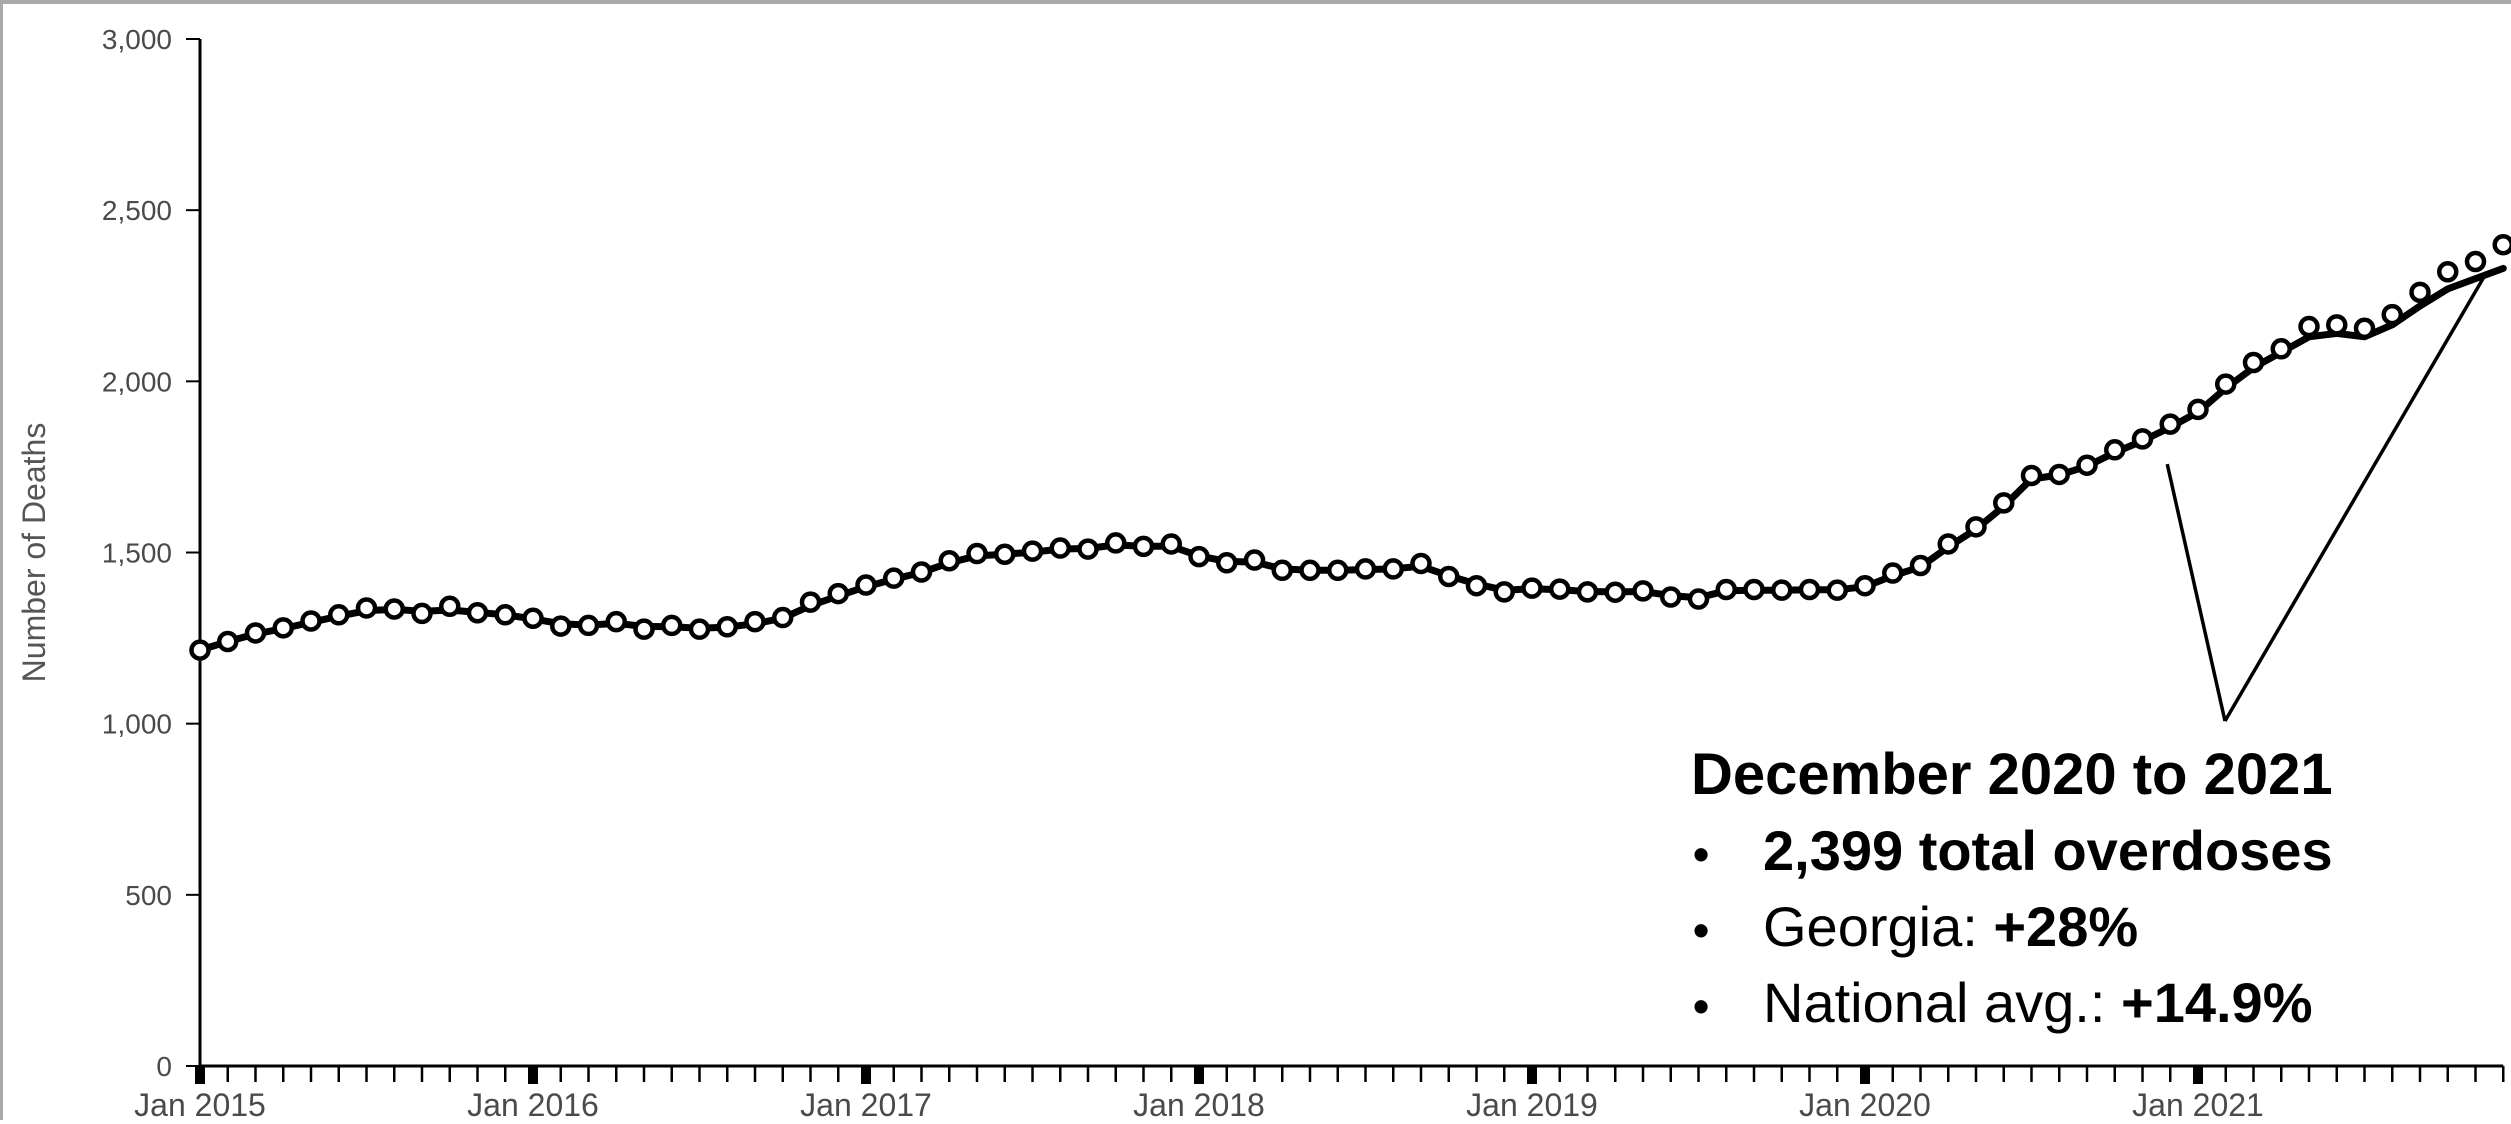 This screenshot has width=2511, height=1124. Describe the element at coordinates (137, 210) in the screenshot. I see `y-tick-label: 2,500` at that location.